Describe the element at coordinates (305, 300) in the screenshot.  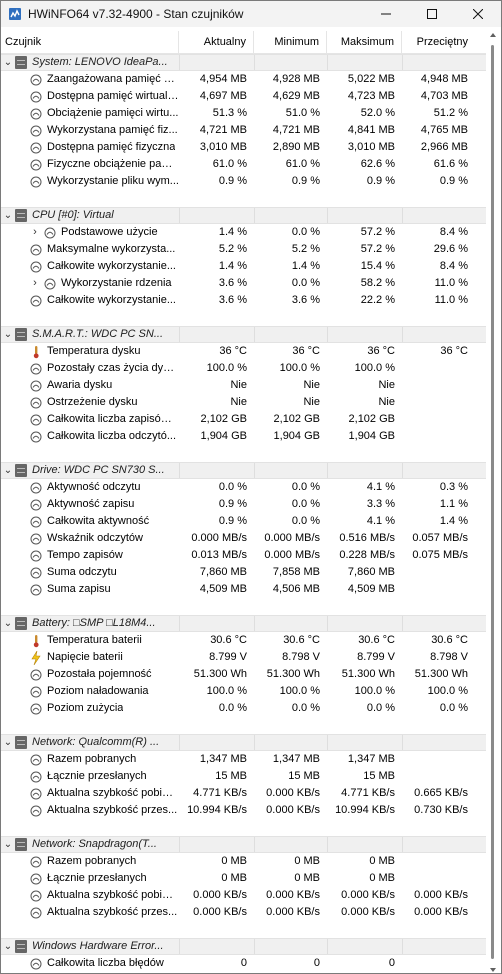
I see `sensor-value-minimum: 3.6 %` at that location.